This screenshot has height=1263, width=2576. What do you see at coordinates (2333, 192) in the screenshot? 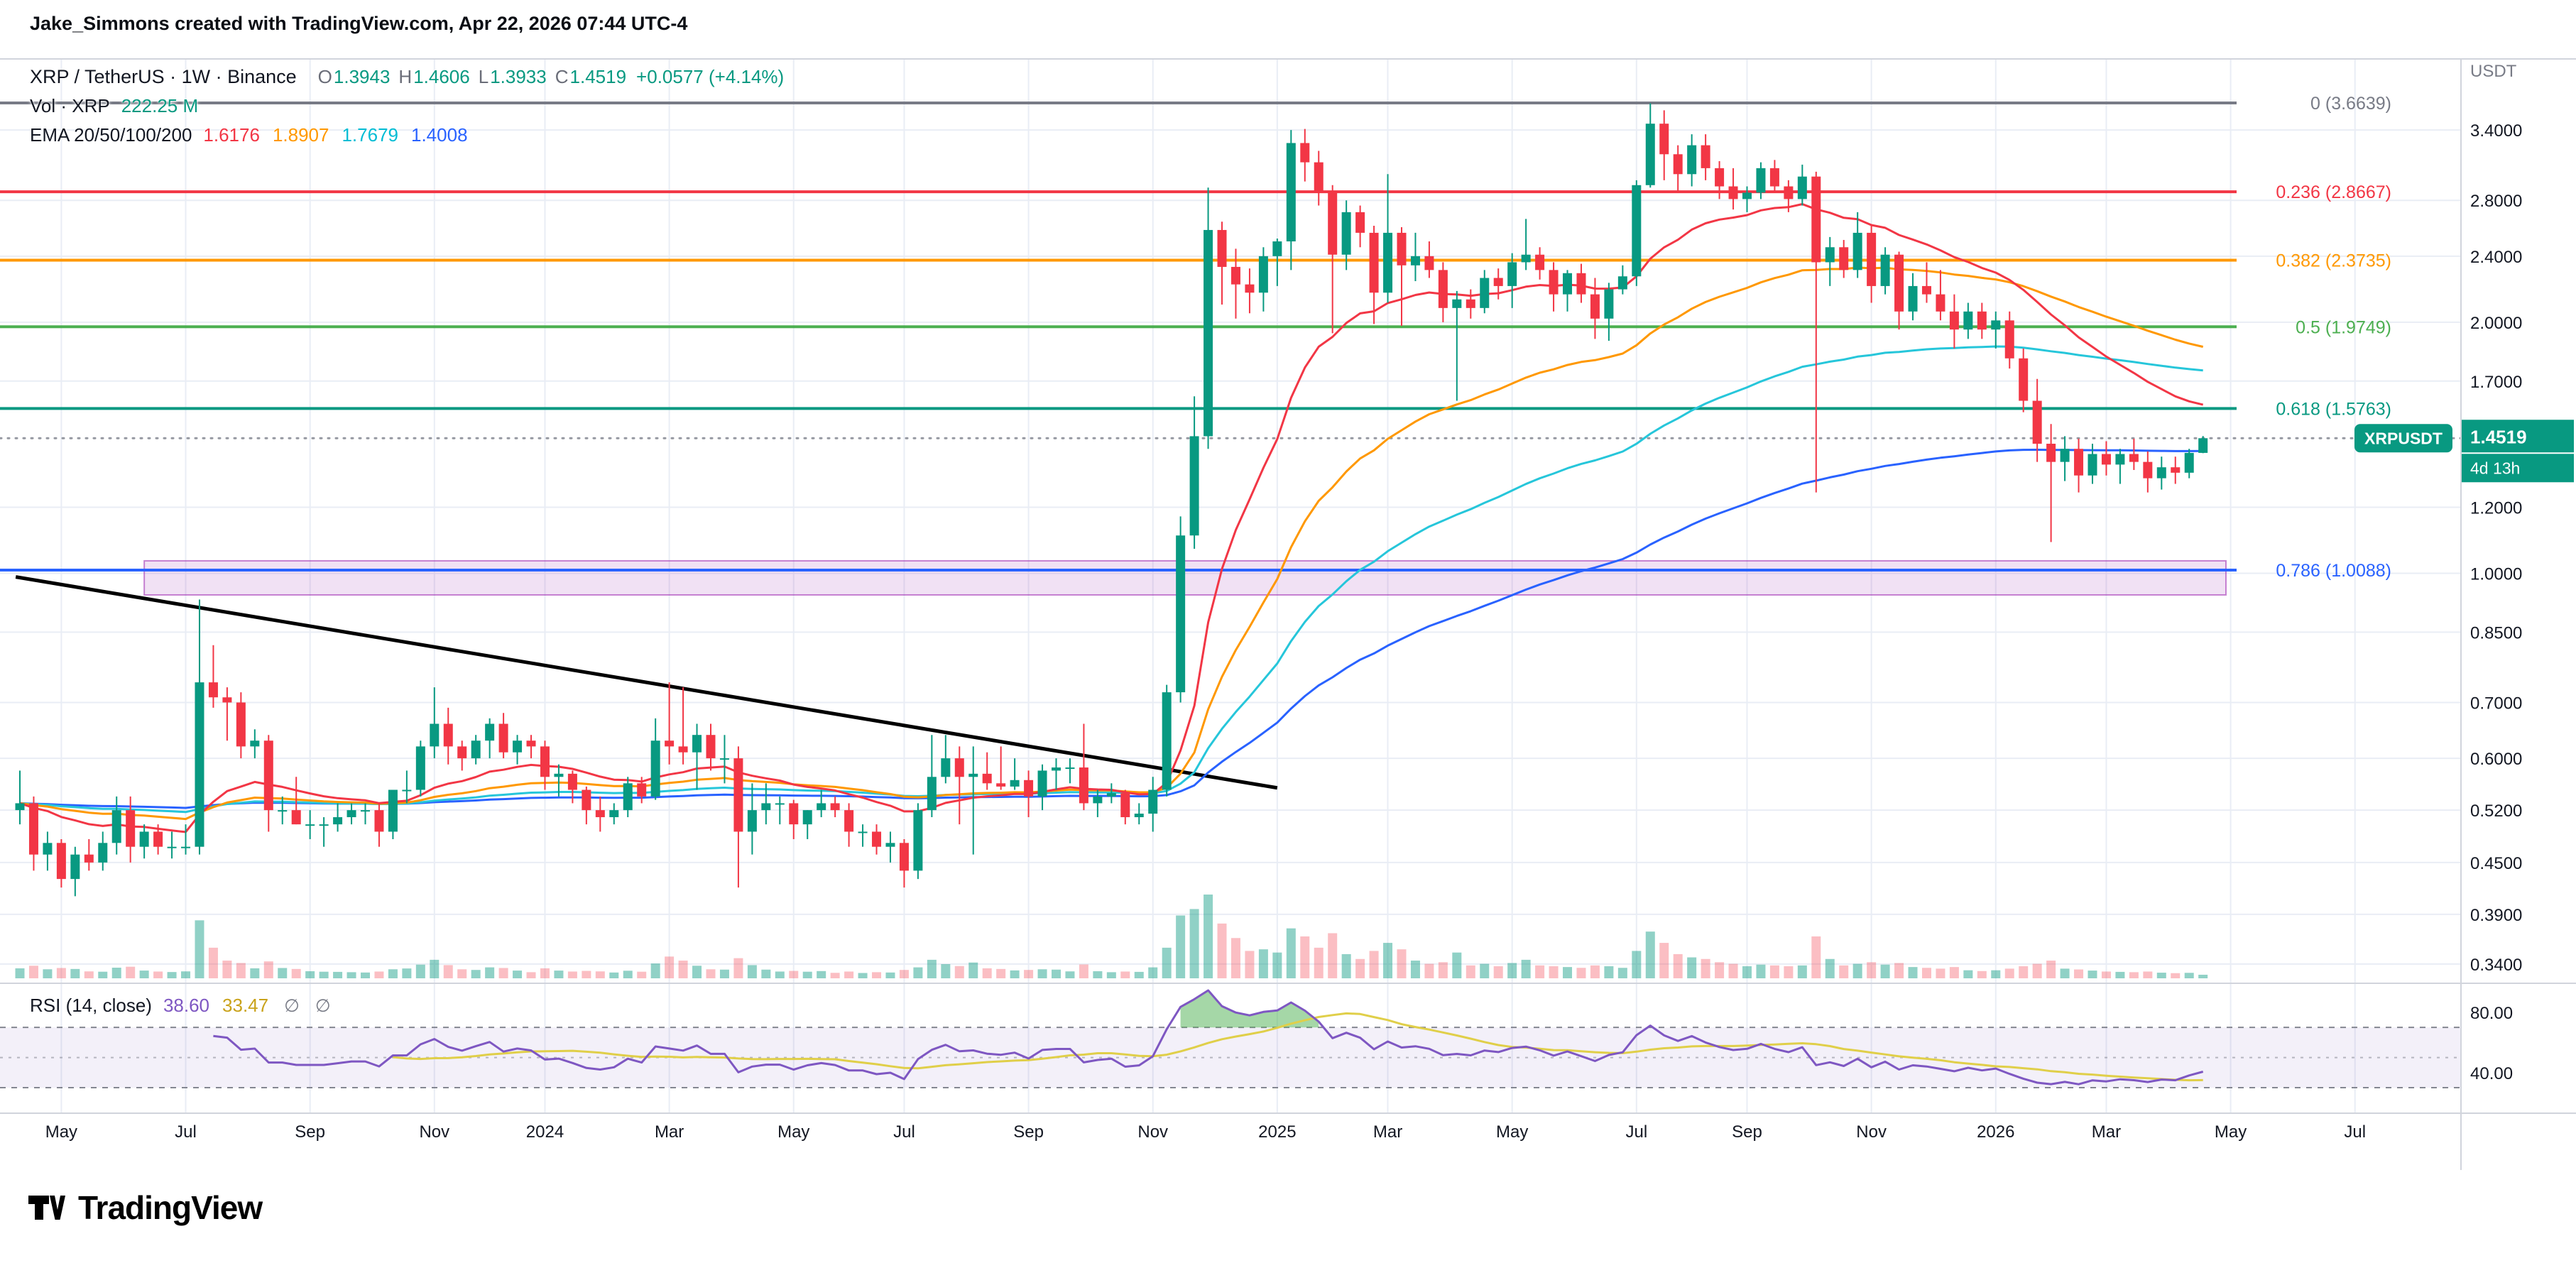
I see `svg-text: 0.236 (2.8667)` at bounding box center [2333, 192].